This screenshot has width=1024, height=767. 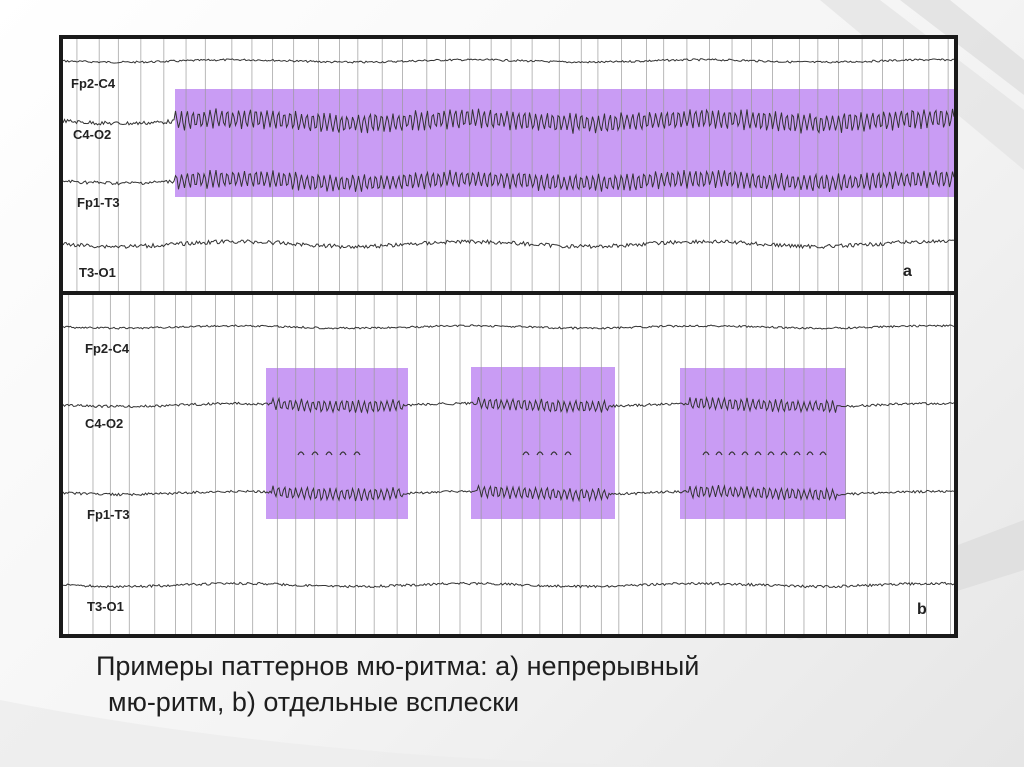 What do you see at coordinates (907, 271) in the screenshot?
I see `panel-letter-a: a` at bounding box center [907, 271].